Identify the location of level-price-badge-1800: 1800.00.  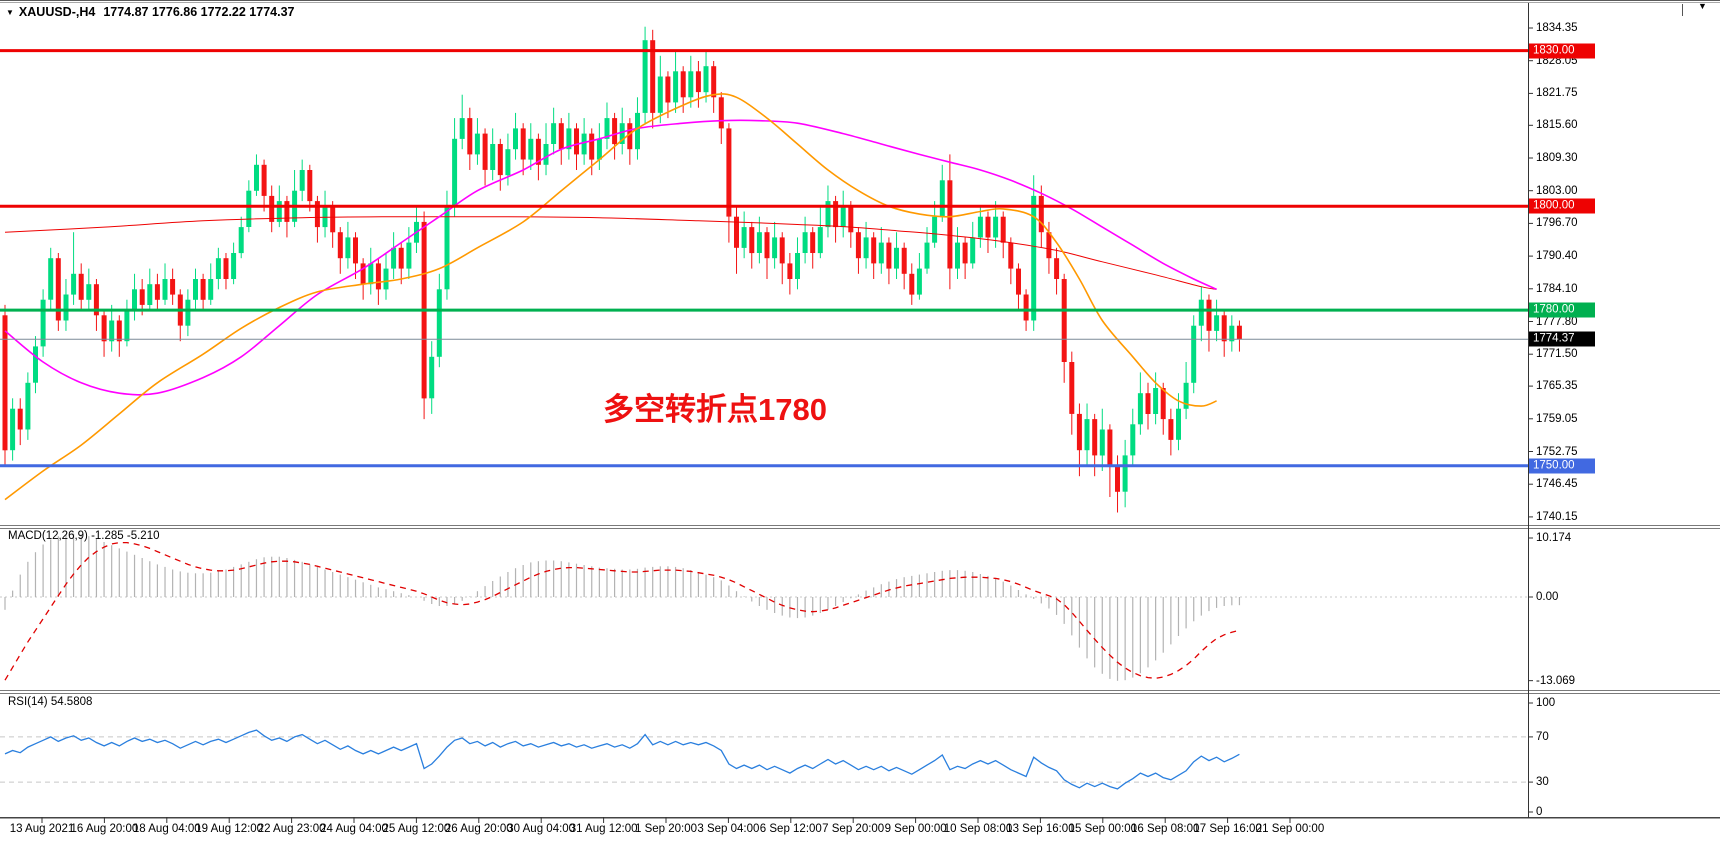
(1562, 206).